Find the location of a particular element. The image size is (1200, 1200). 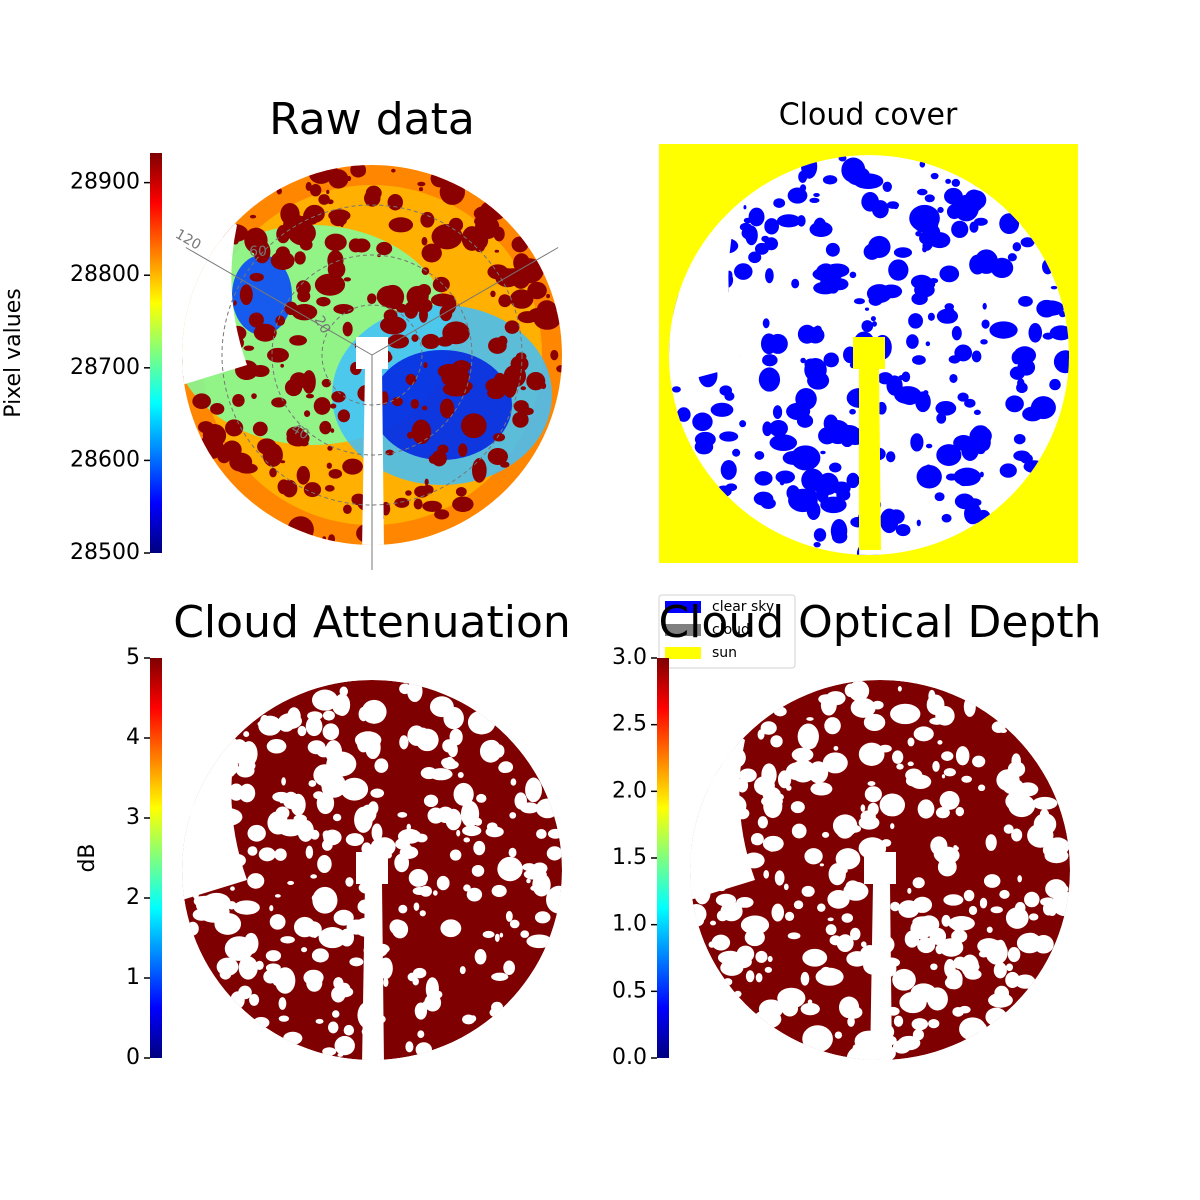

colorbar-tick-label: 0 is located at coordinates (133, 1057).